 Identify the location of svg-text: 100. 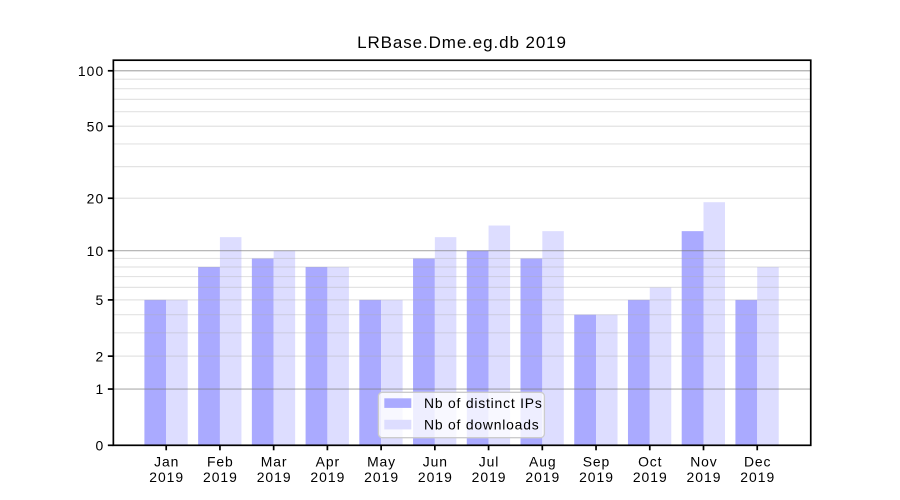
(91, 71).